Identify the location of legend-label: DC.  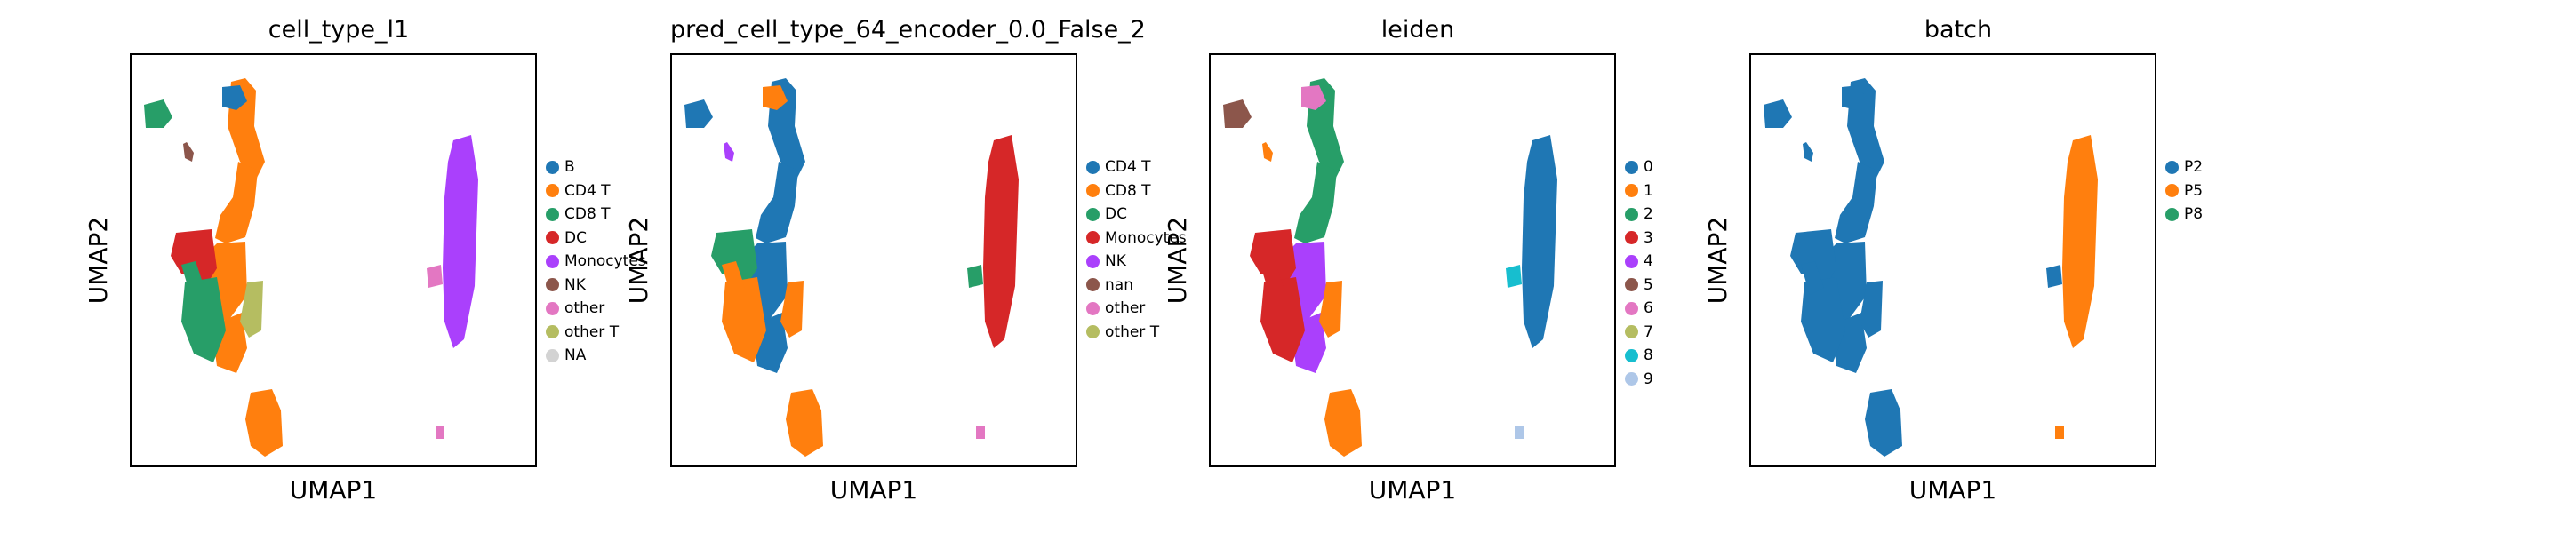
(1116, 214).